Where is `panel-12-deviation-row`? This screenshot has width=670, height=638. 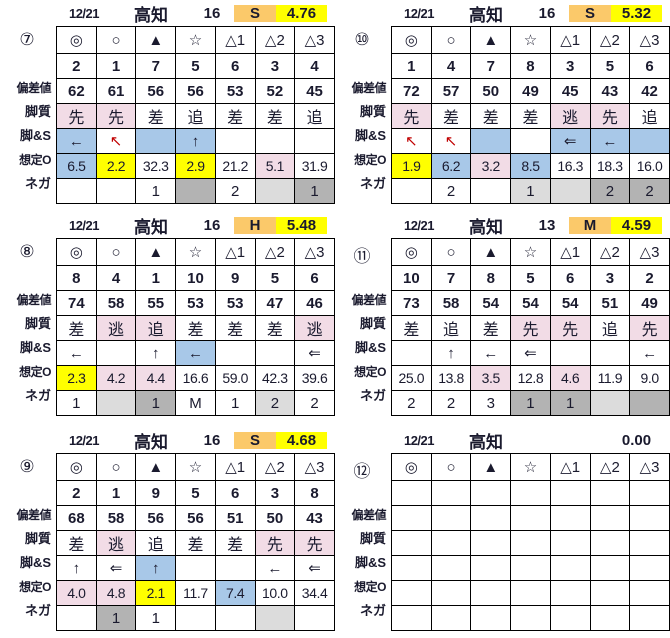
panel-12-deviation-row is located at coordinates (530, 518).